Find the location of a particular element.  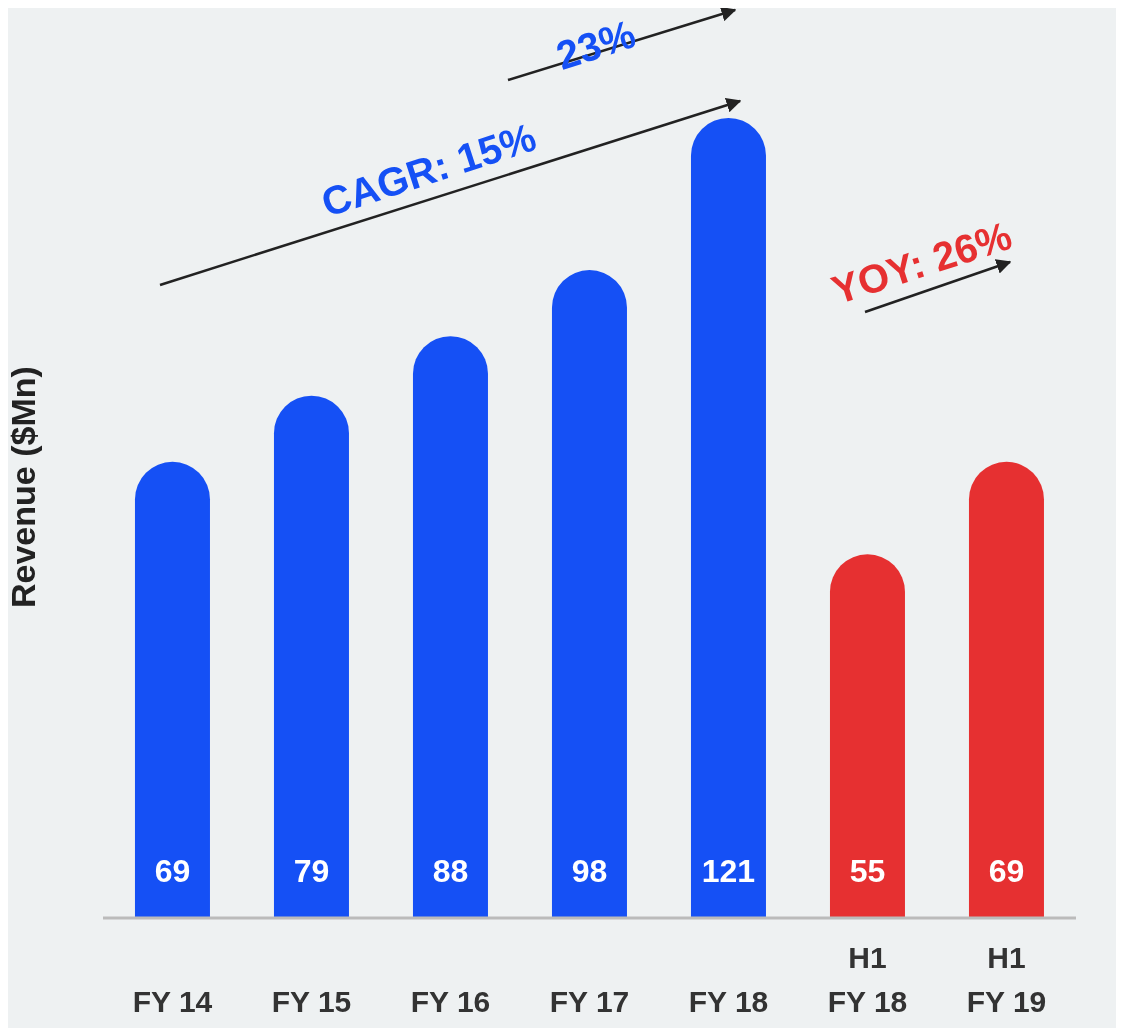

data-label: 88 is located at coordinates (450, 871).